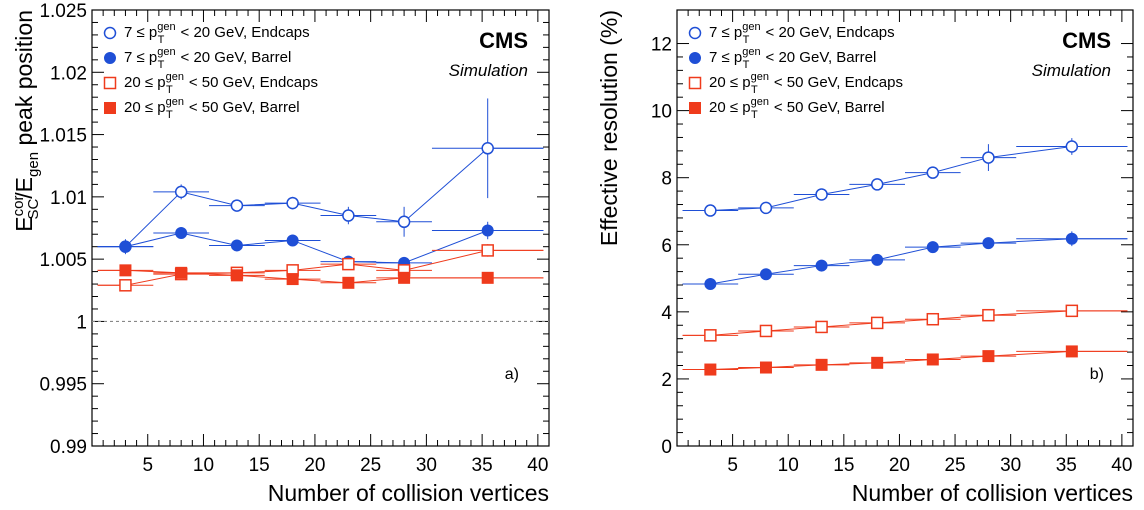 Image resolution: width=1144 pixels, height=510 pixels. I want to click on panel-label: a), so click(512, 374).